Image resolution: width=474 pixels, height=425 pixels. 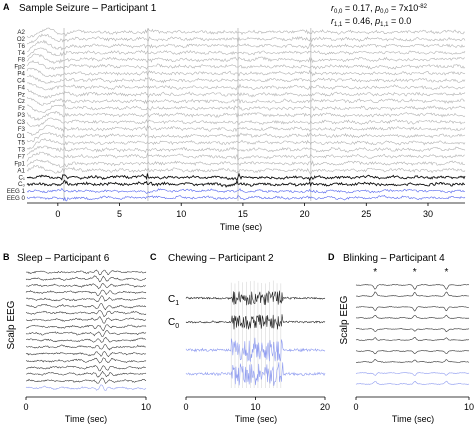 What do you see at coordinates (21, 80) in the screenshot?
I see `channel-label: C4` at bounding box center [21, 80].